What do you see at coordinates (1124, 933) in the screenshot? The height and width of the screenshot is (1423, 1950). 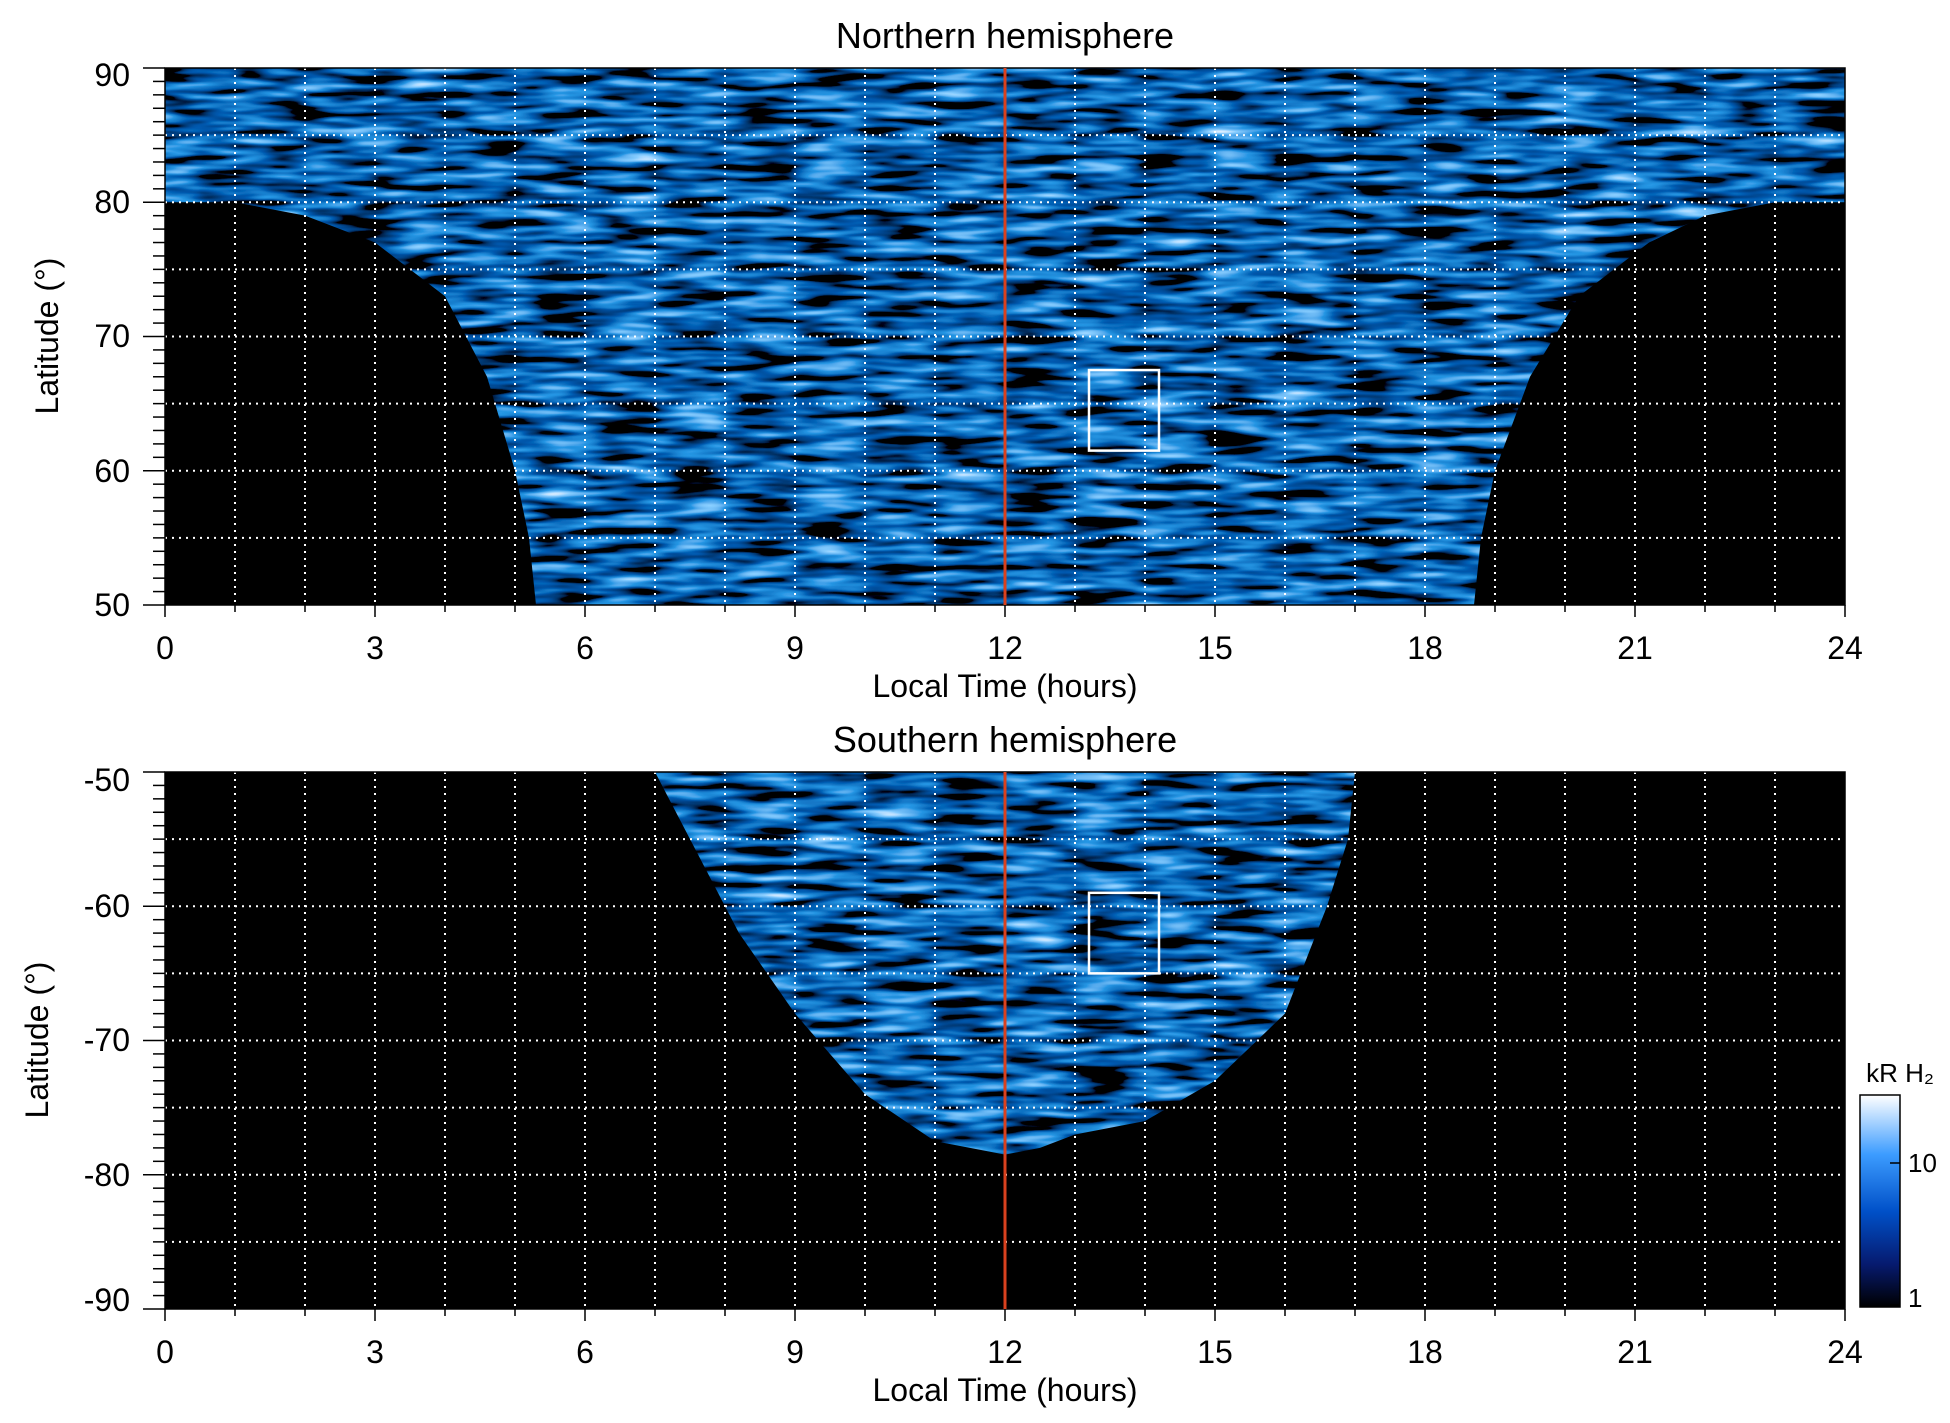 I see `south-highlight-box` at bounding box center [1124, 933].